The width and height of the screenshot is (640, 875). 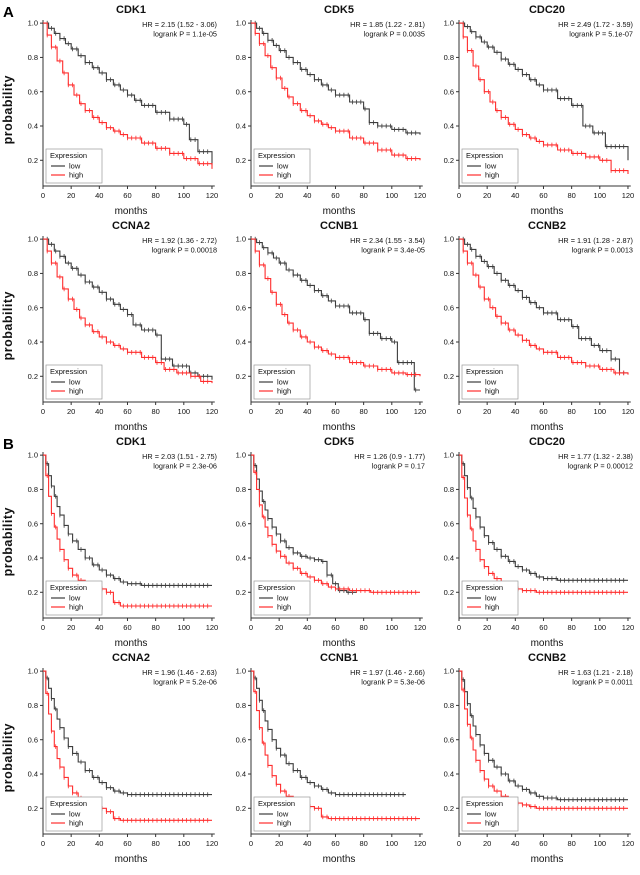 What do you see at coordinates (339, 442) in the screenshot?
I see `plot-title: CDK5` at bounding box center [339, 442].